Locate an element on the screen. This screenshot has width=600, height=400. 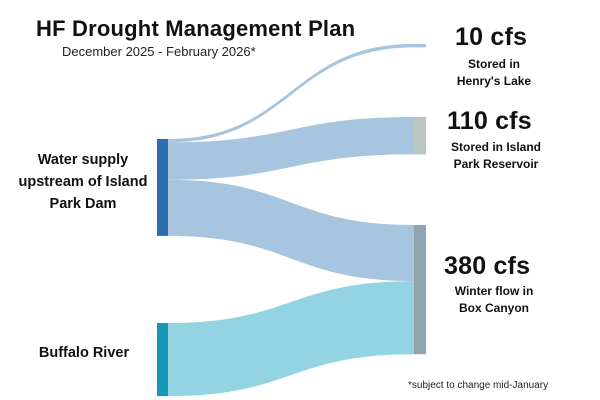
target-desc-henrys: Stored in Henry's Lake is located at coordinates (494, 73).